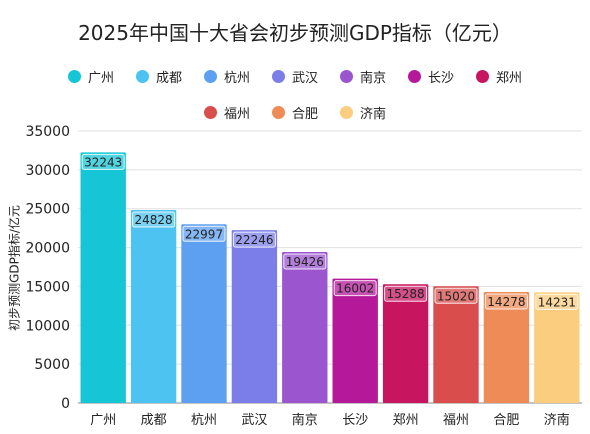  I want to click on legend-item: 杭州, so click(226, 76).